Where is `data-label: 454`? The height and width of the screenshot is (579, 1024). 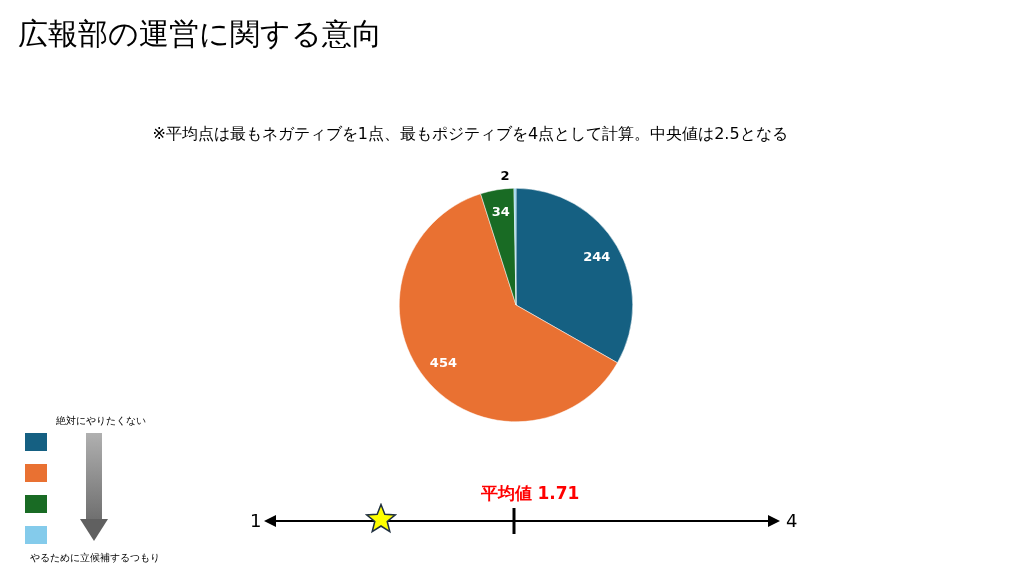
data-label: 454 is located at coordinates (443, 363).